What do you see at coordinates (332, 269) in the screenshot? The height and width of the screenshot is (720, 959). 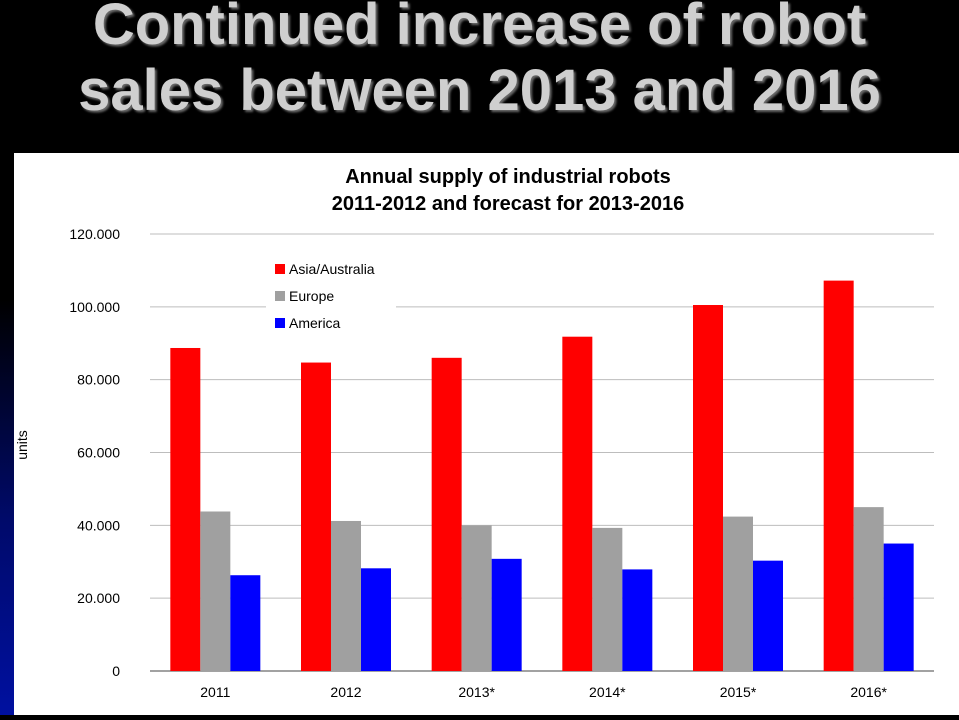 I see `legend-label: Asia/Australia` at bounding box center [332, 269].